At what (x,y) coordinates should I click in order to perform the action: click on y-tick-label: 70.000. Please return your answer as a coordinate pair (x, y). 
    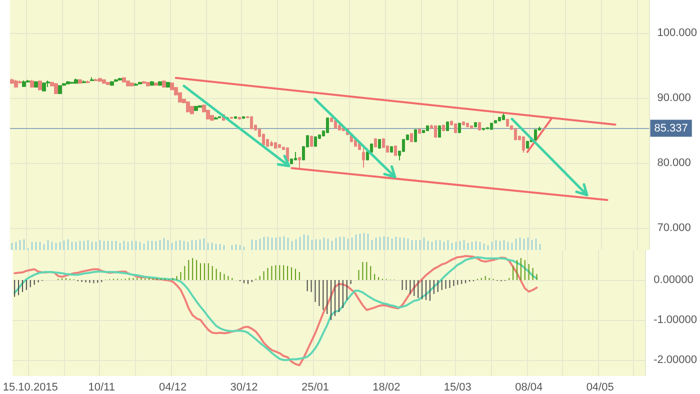
    Looking at the image, I should click on (674, 228).